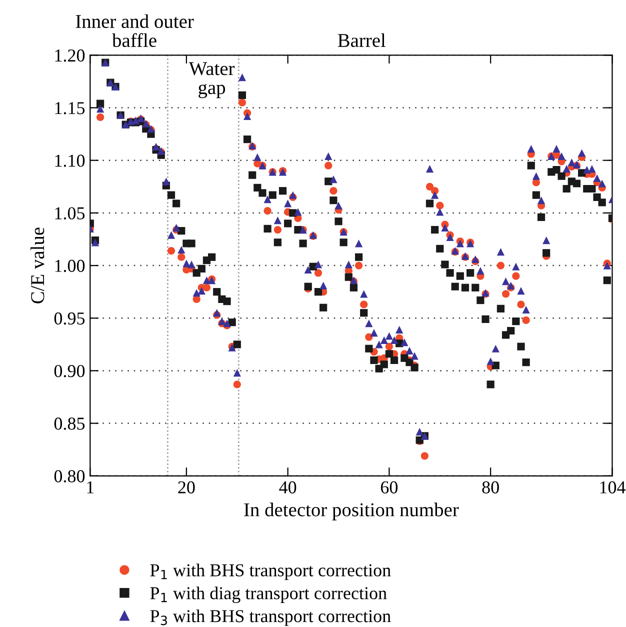 This screenshot has height=627, width=626. Describe the element at coordinates (69, 318) in the screenshot. I see `y-tick-label: 0.95` at that location.